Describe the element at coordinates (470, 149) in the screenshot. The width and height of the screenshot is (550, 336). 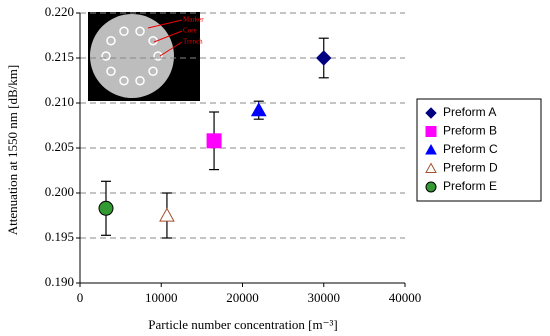
I see `legend-label: Preform C` at that location.